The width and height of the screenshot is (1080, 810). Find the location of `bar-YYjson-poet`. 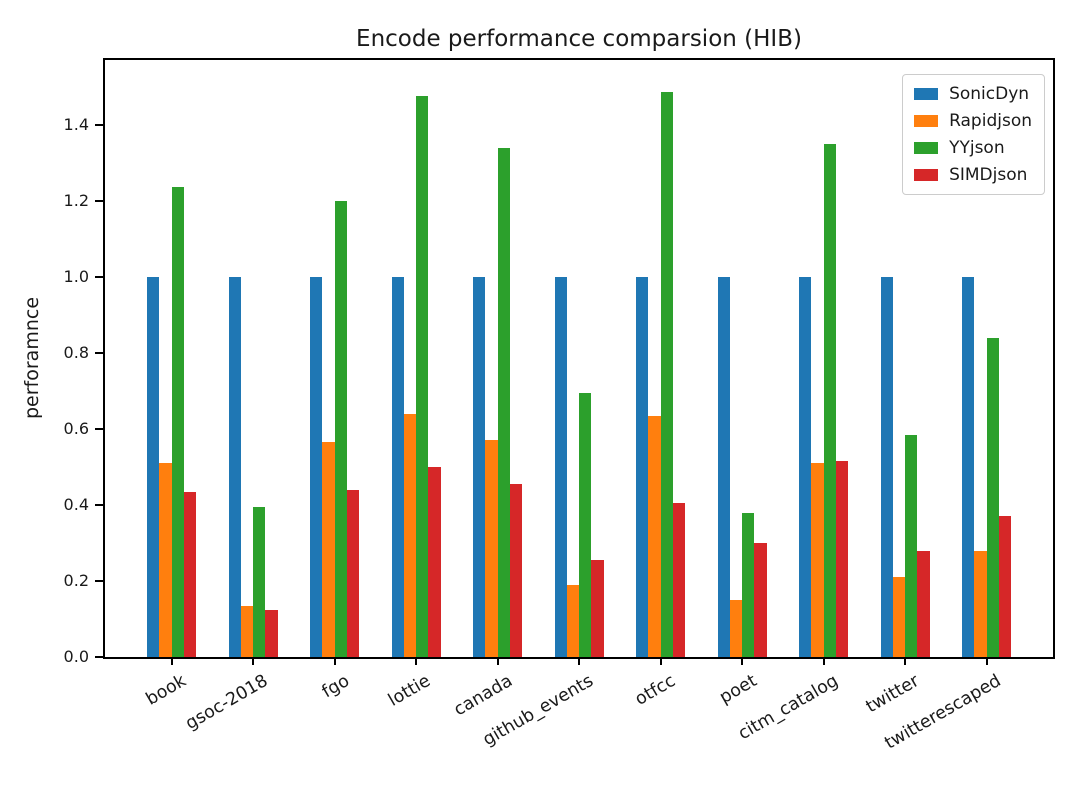

bar-YYjson-poet is located at coordinates (748, 584).